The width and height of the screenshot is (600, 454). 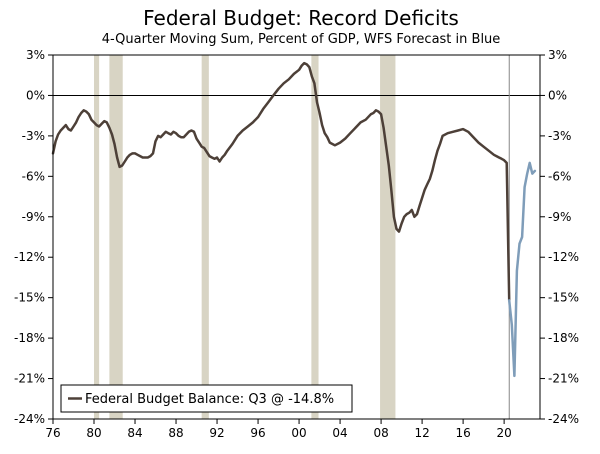 I want to click on y-axis-right: 3% 0% -3% -6% -9% -12% -15% -18% -21% -24%, so click(x=559, y=237).